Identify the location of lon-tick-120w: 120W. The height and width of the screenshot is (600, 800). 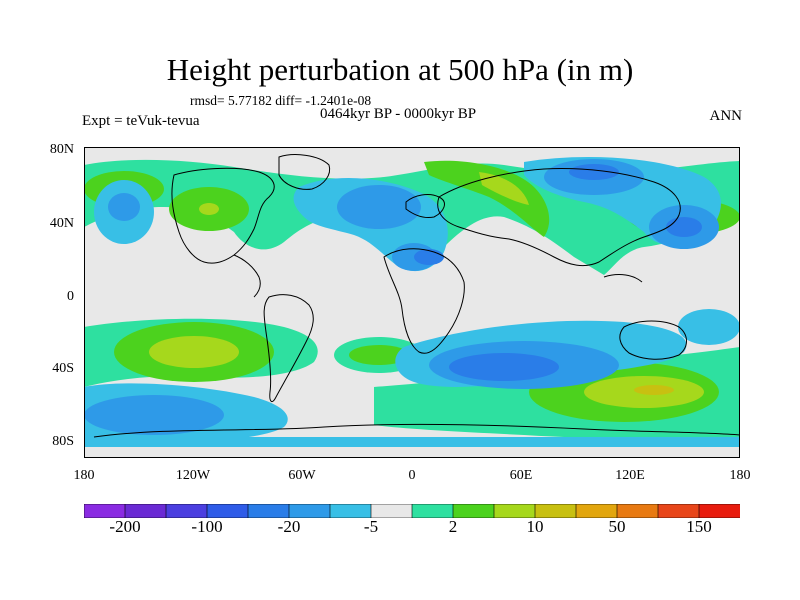
(193, 475).